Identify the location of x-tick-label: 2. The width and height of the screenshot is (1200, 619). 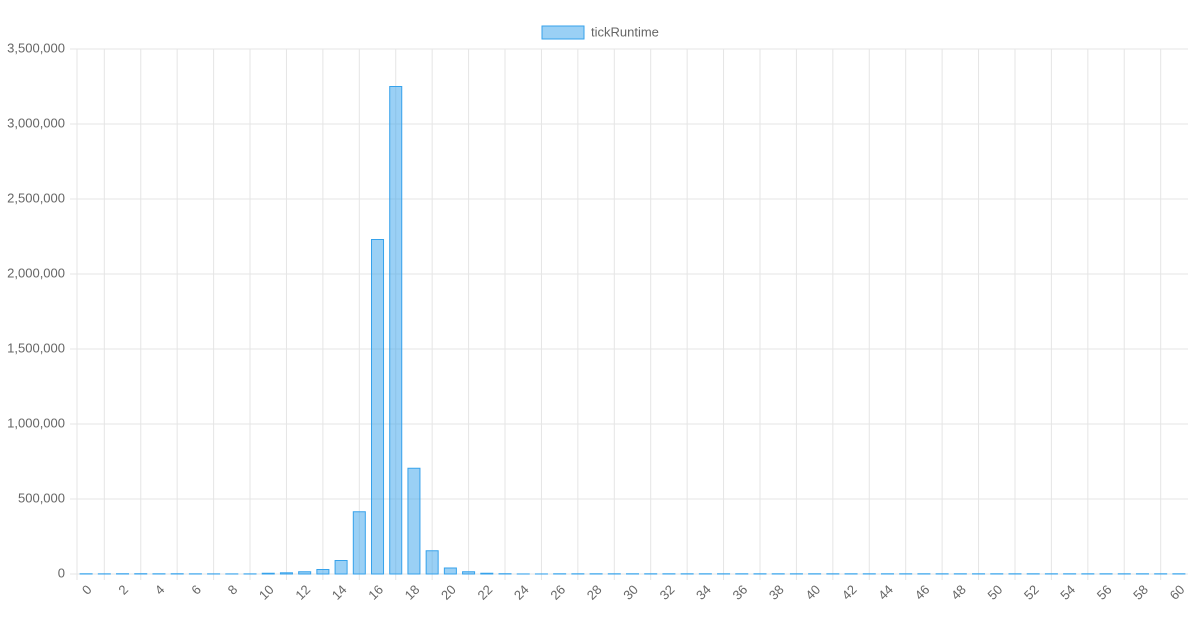
(123, 590).